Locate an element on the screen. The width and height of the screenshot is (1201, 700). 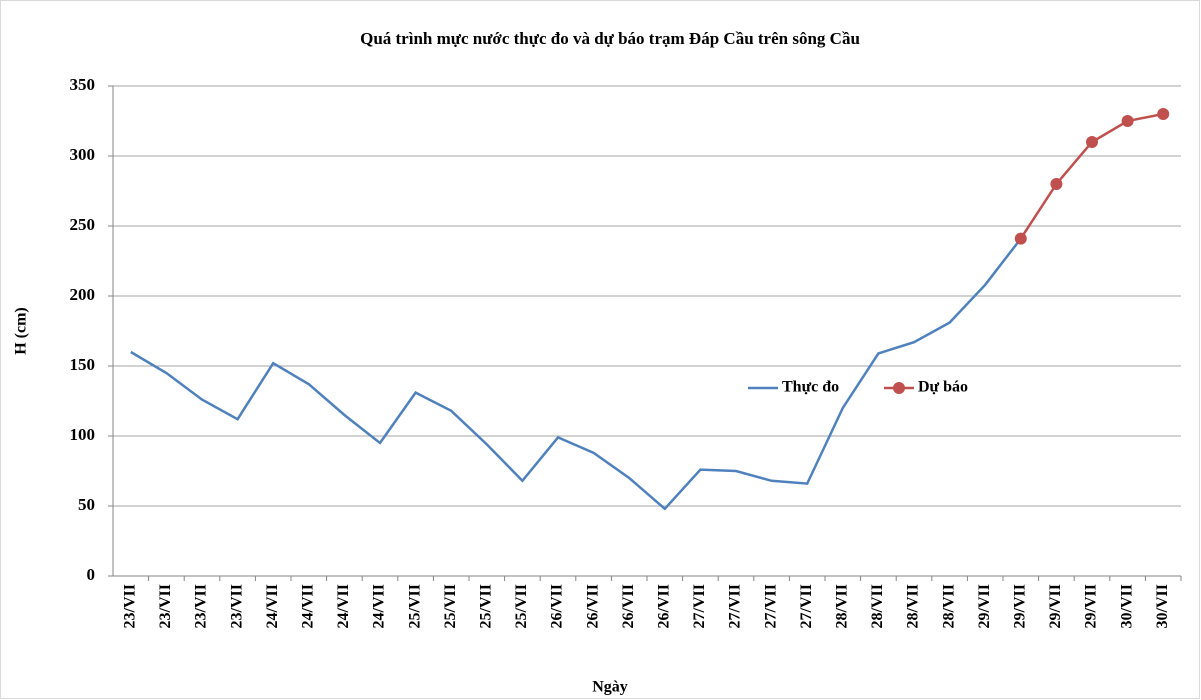
x-axis-label: Ngày is located at coordinates (610, 687).